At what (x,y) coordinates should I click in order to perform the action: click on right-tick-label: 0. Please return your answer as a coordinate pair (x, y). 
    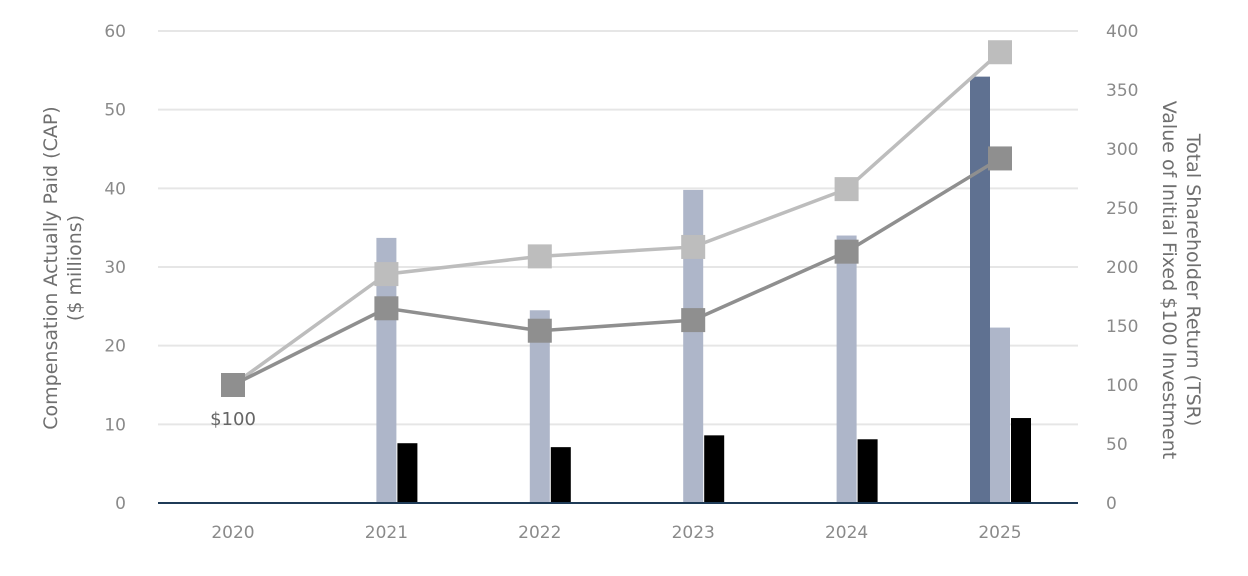
    Looking at the image, I should click on (1111, 504).